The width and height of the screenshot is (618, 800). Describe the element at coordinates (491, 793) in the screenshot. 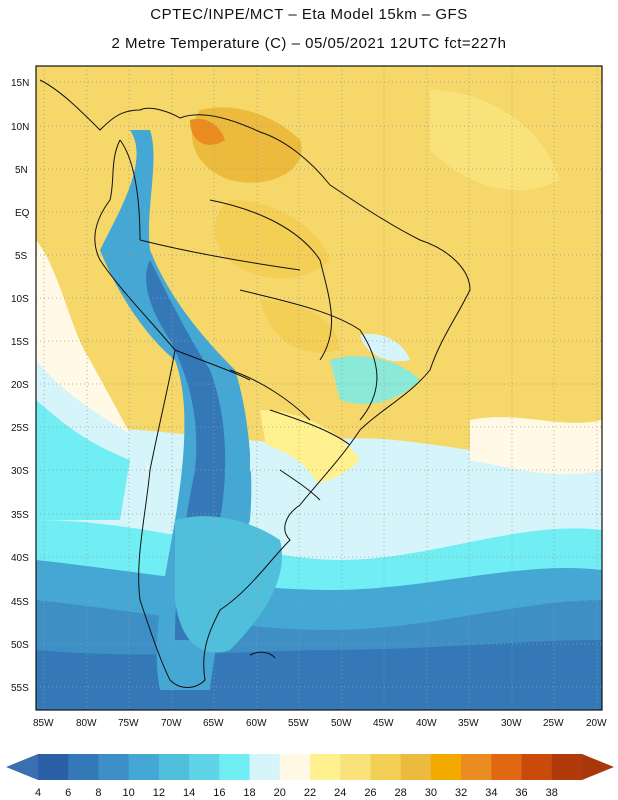

I see `colorbar-label: 34` at that location.